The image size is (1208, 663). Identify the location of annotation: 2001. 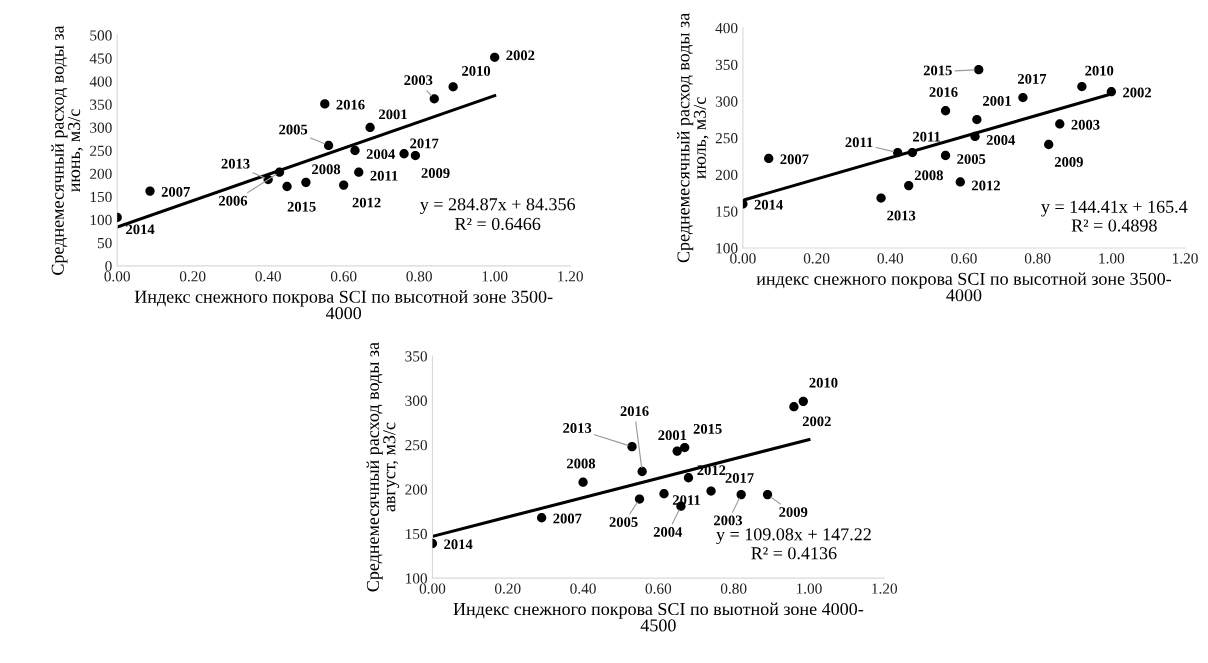
(393, 114).